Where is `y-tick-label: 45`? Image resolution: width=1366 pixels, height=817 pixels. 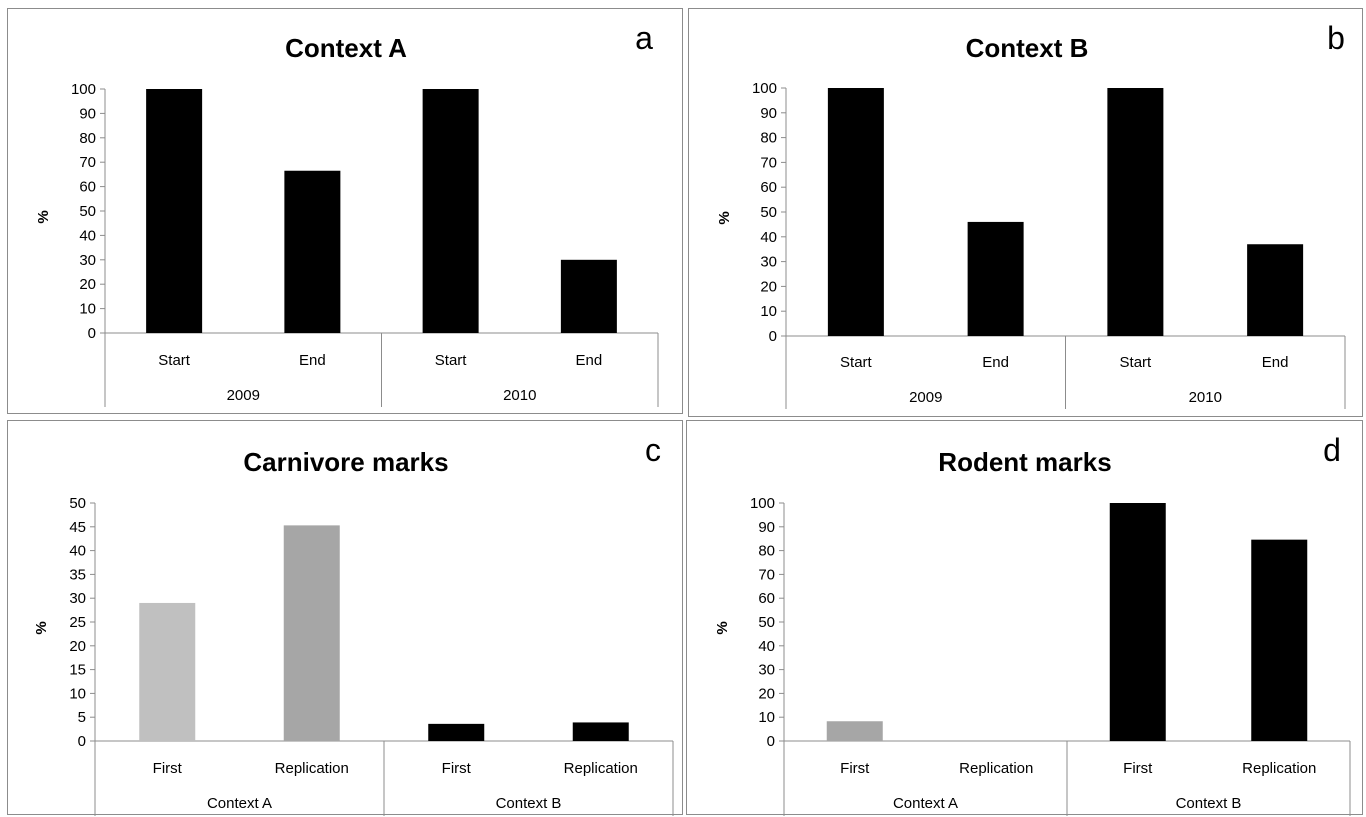
y-tick-label: 45 is located at coordinates (77, 527).